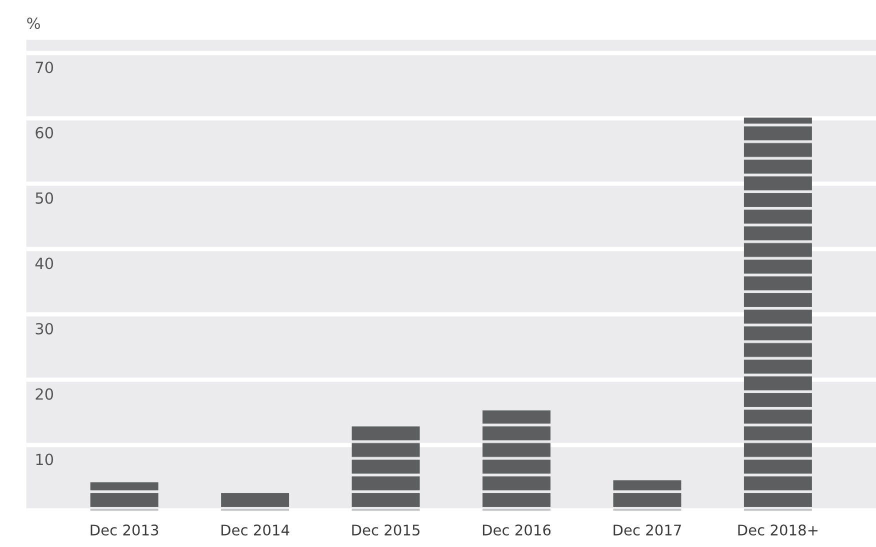  Describe the element at coordinates (45, 68) in the screenshot. I see `y-tick-label: 70` at that location.